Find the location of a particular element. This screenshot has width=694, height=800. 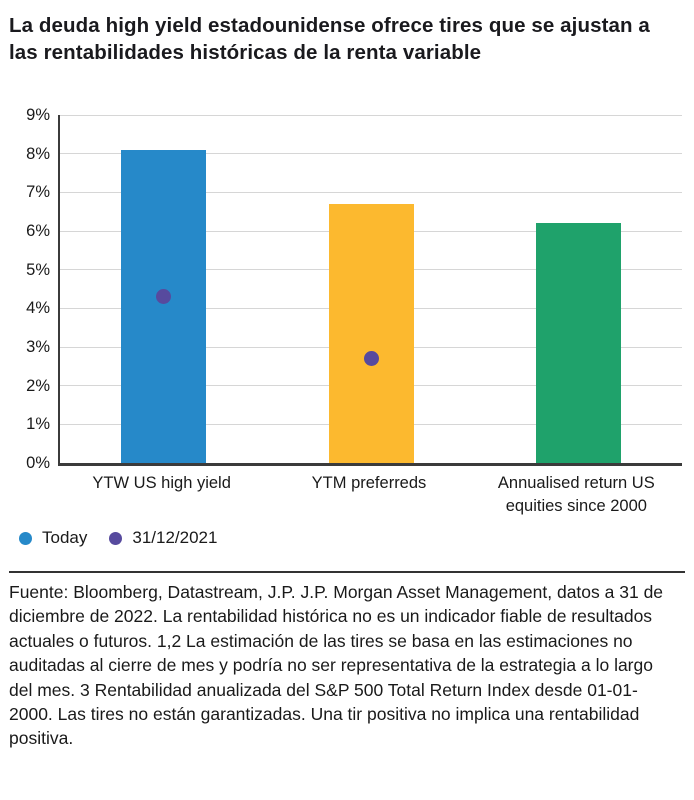

y-tick-label: 0% is located at coordinates (38, 463).